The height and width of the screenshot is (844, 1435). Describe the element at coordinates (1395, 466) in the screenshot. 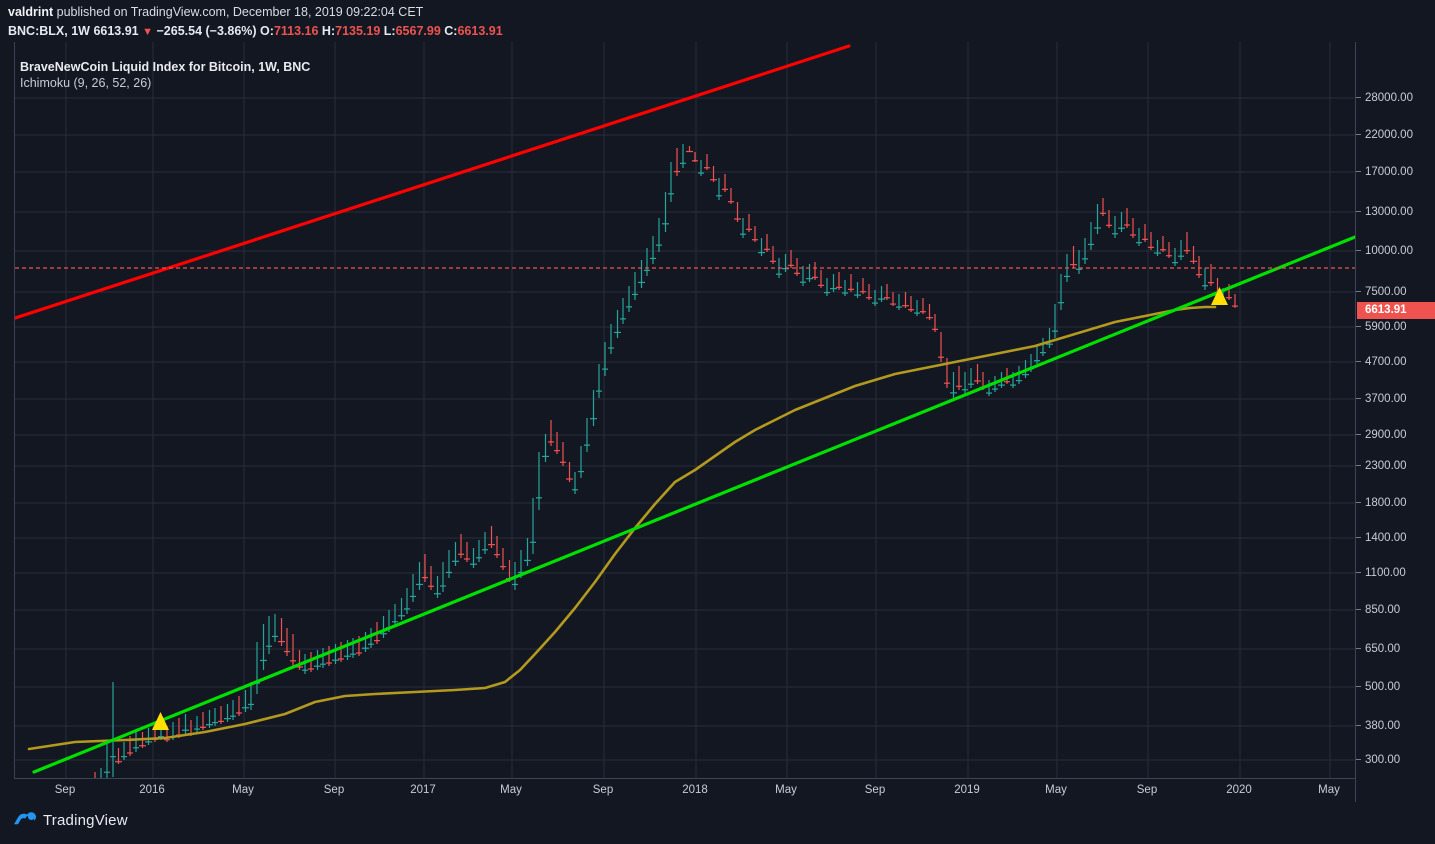

I see `price-tick: 2300.00` at that location.